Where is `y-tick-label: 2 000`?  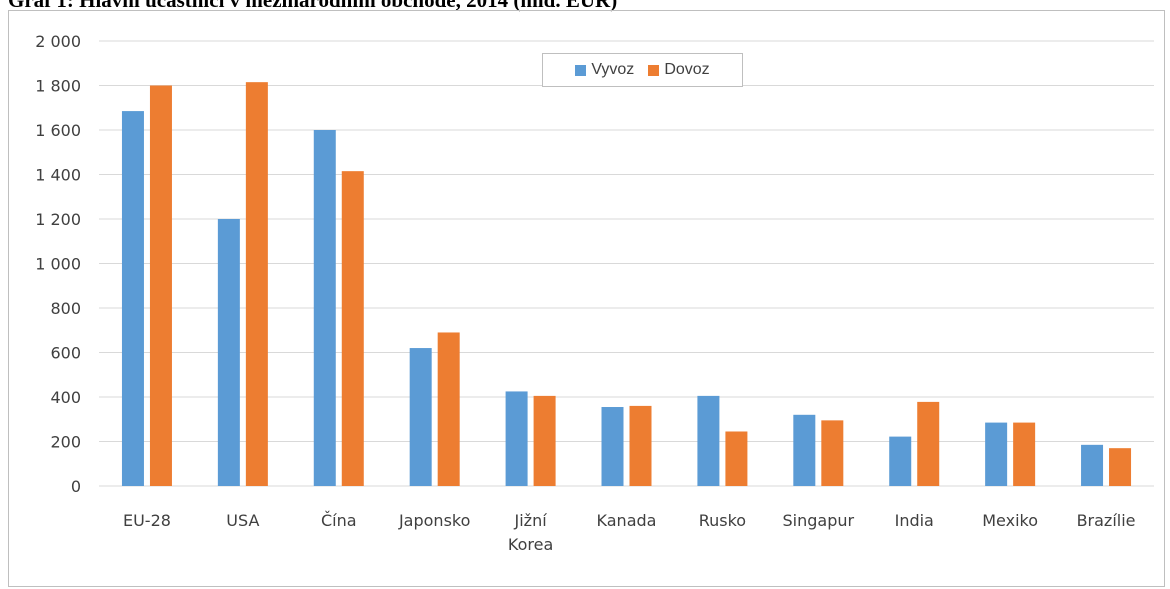 y-tick-label: 2 000 is located at coordinates (58, 41).